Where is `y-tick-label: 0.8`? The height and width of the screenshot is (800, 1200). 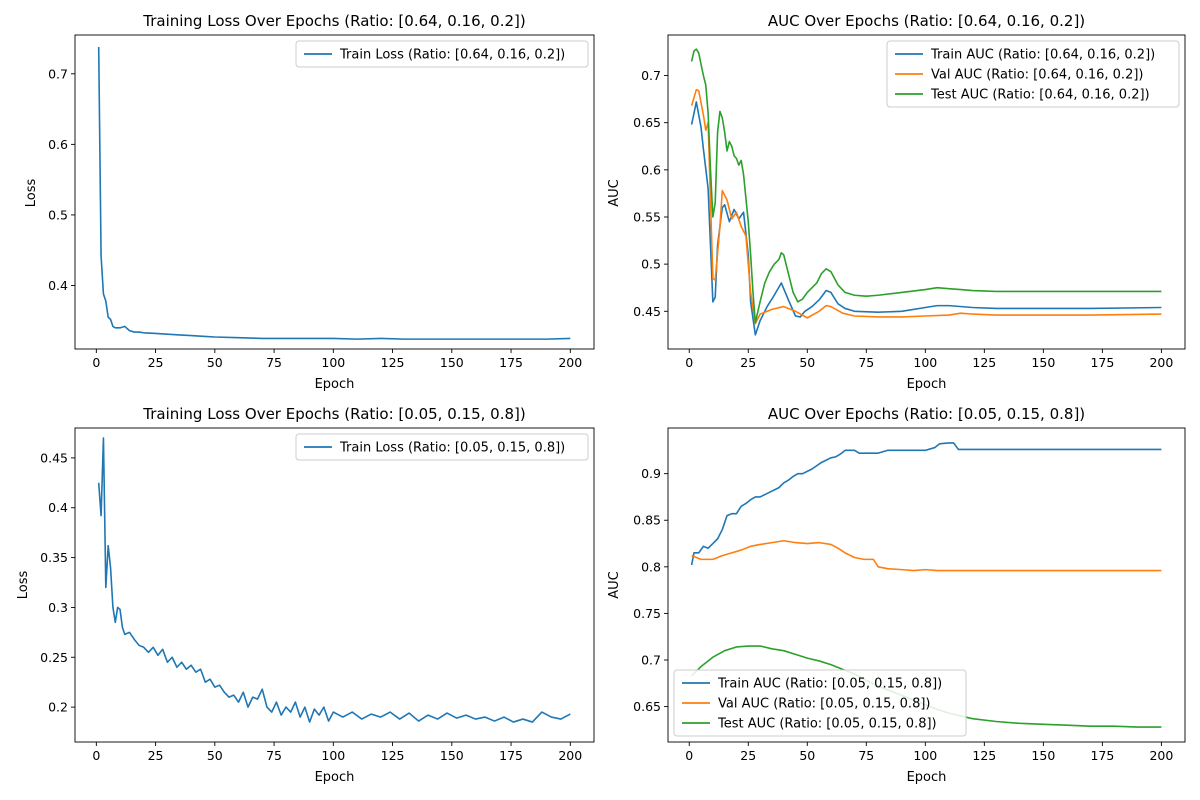 y-tick-label: 0.8 is located at coordinates (651, 566).